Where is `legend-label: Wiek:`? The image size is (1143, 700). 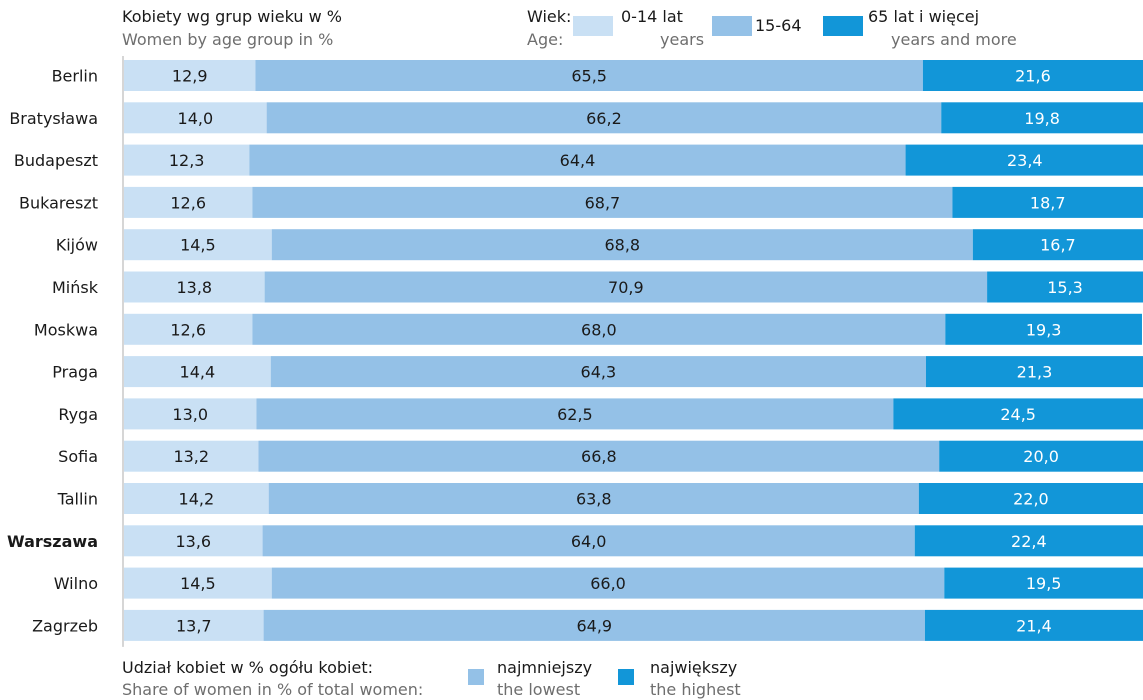
legend-label: Wiek: is located at coordinates (549, 16).